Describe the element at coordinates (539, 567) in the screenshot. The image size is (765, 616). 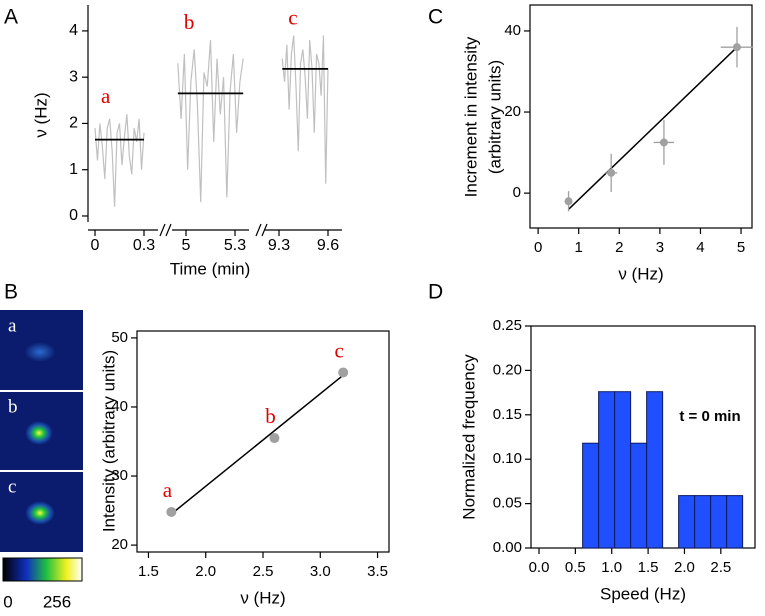
I see `x-tick-label: 0.0` at that location.